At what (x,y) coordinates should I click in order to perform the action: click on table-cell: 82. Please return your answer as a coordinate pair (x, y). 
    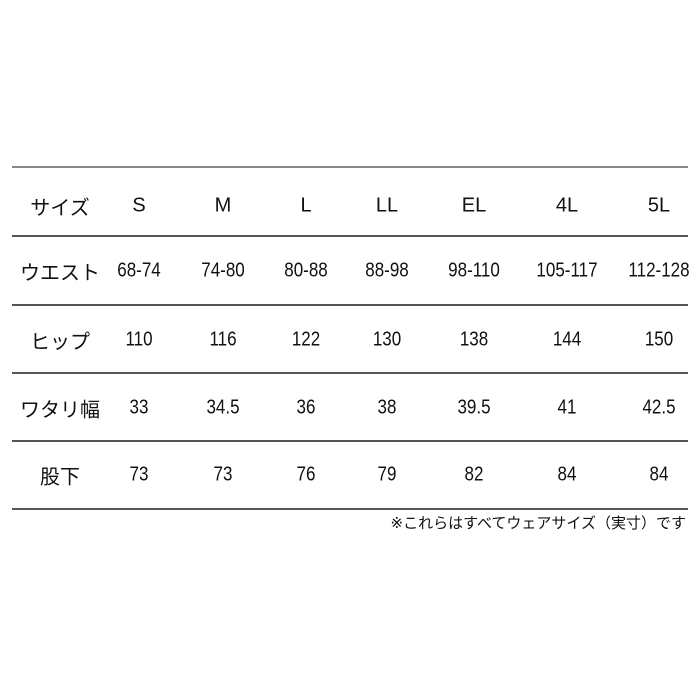
    Looking at the image, I should click on (474, 475).